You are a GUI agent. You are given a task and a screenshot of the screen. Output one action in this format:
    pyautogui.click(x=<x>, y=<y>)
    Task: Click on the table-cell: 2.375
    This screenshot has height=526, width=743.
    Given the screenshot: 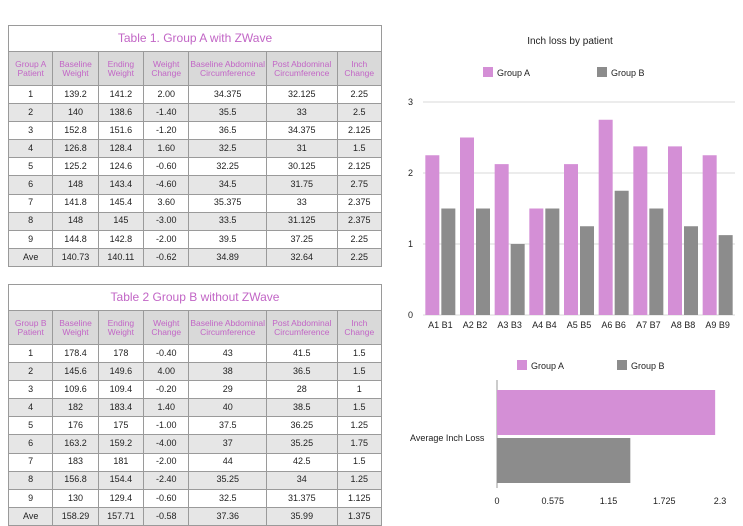 What is the action you would take?
    pyautogui.click(x=359, y=203)
    